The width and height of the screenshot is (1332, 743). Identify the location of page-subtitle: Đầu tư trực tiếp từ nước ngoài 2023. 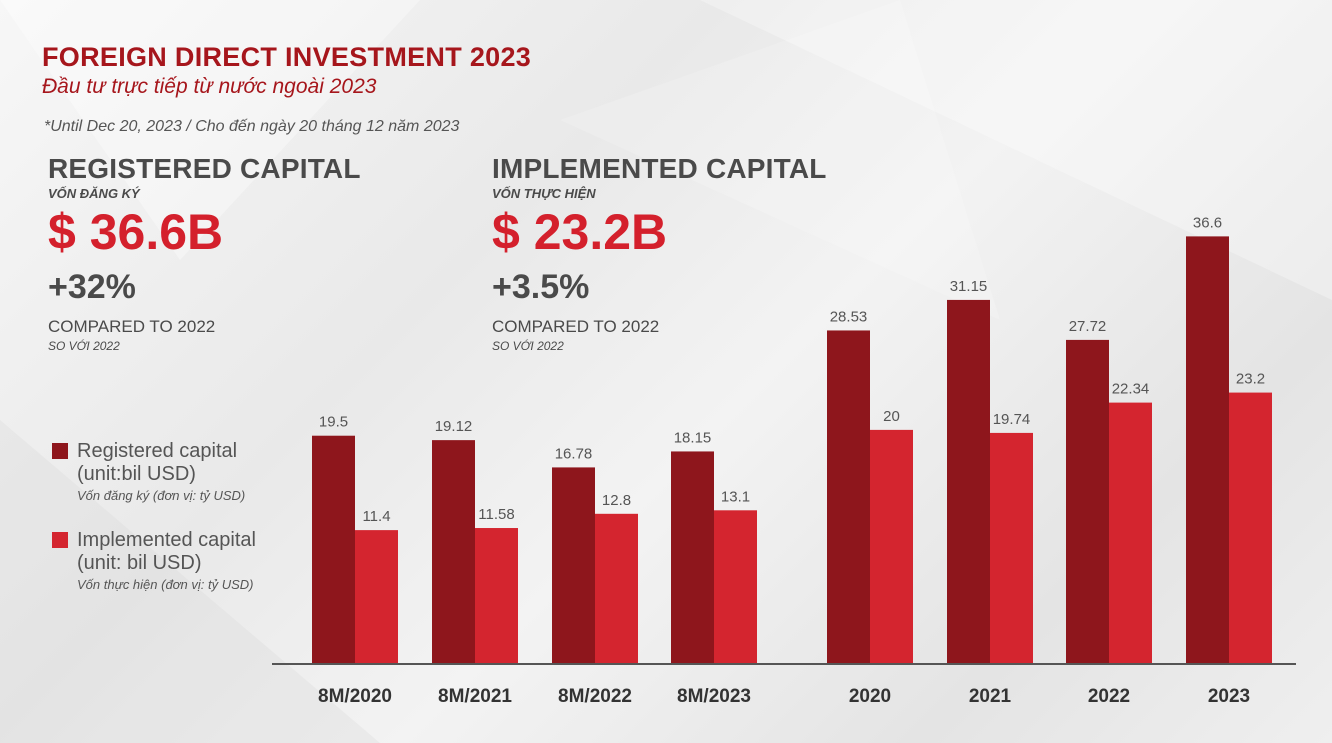
(209, 86).